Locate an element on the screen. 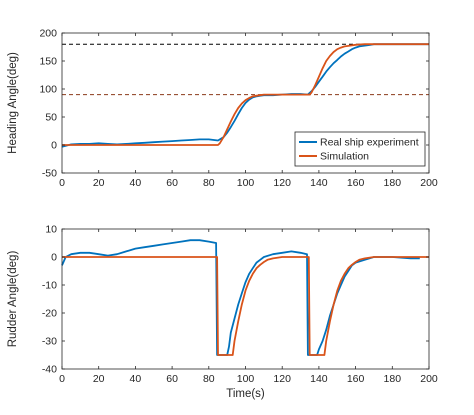 The width and height of the screenshot is (474, 415). y-tick-label: -50 is located at coordinates (49, 174).